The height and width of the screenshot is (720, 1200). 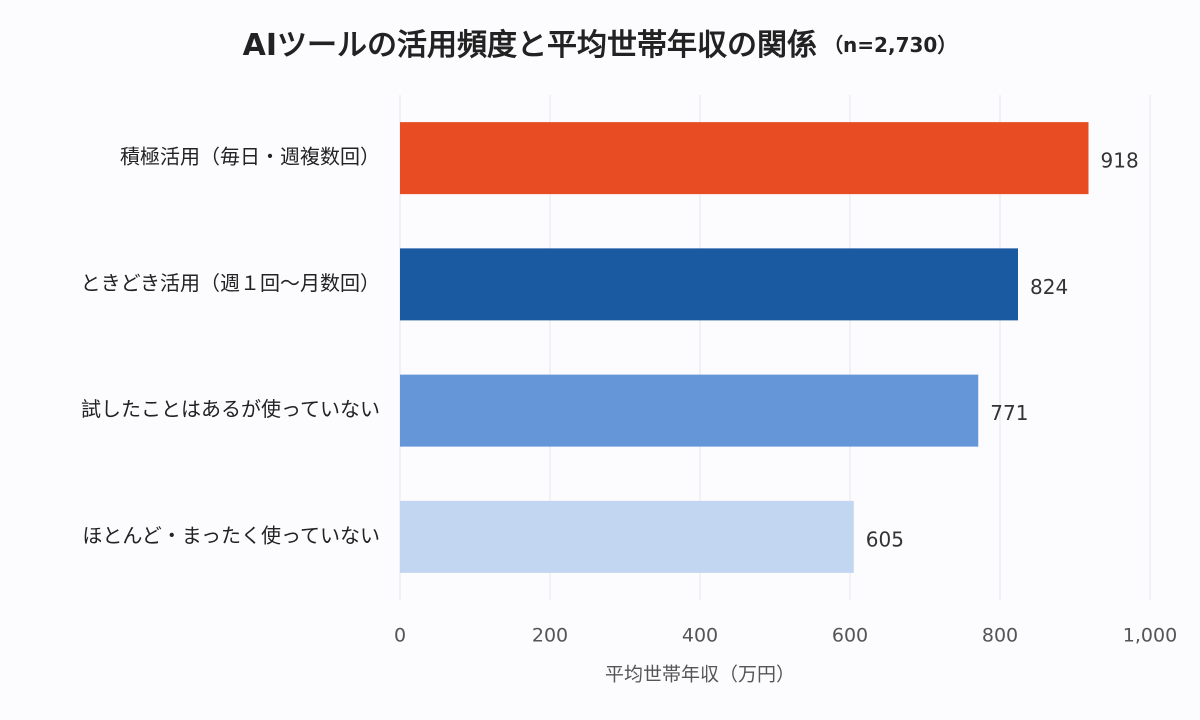 What do you see at coordinates (700, 675) in the screenshot?
I see `x-axis-label: 平均世帯年収（万円）` at bounding box center [700, 675].